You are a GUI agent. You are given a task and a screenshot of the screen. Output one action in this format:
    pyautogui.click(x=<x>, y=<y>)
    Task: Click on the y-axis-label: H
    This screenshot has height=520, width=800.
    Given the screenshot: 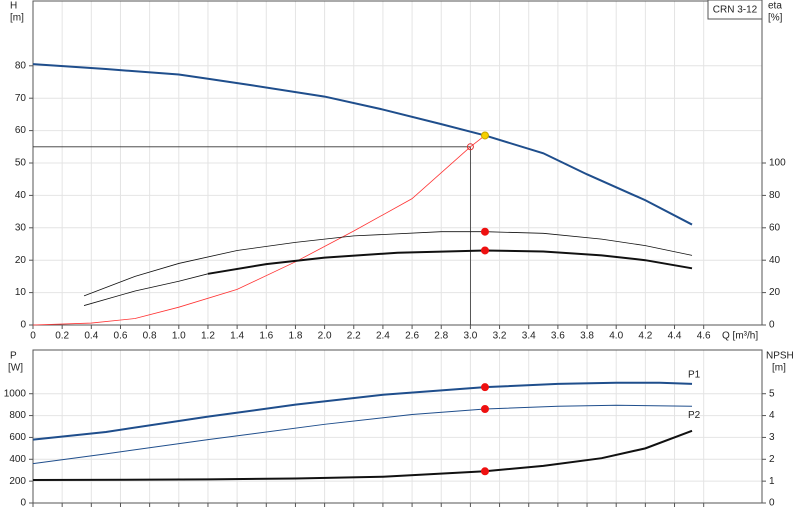 What is the action you would take?
    pyautogui.click(x=13, y=6)
    